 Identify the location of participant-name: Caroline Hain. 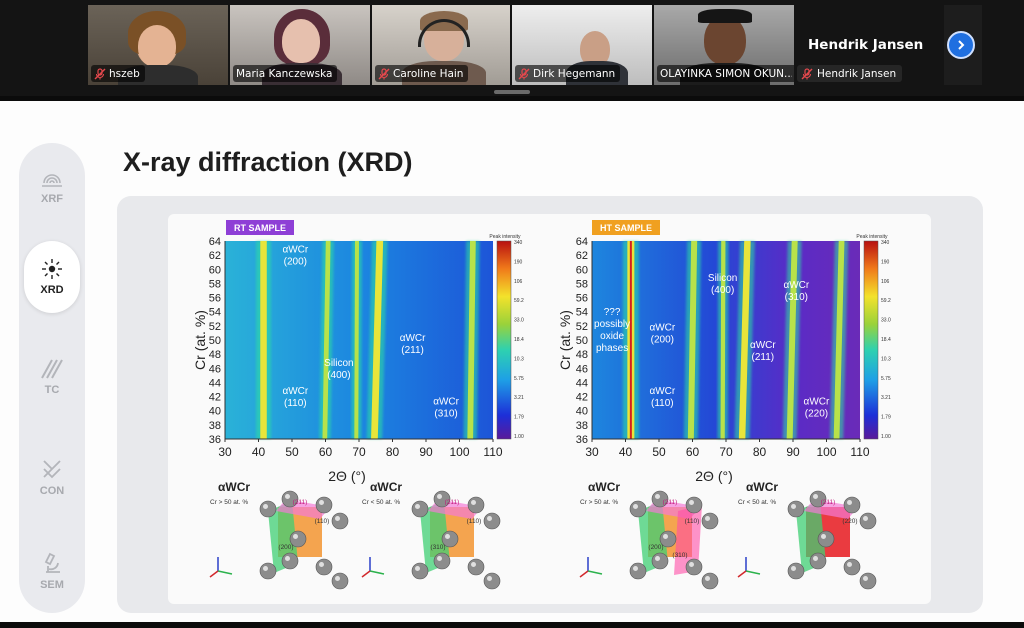
(428, 73).